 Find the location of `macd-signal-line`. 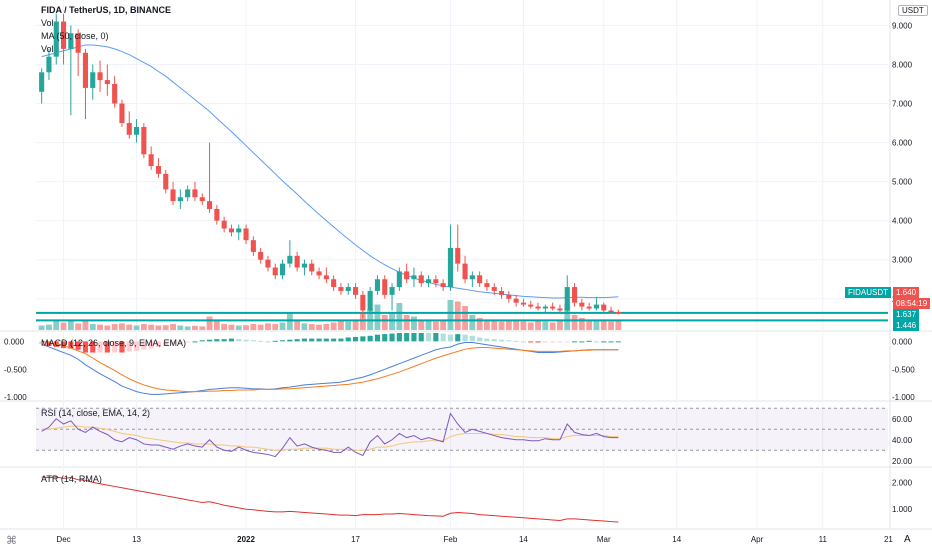

macd-signal-line is located at coordinates (330, 366).